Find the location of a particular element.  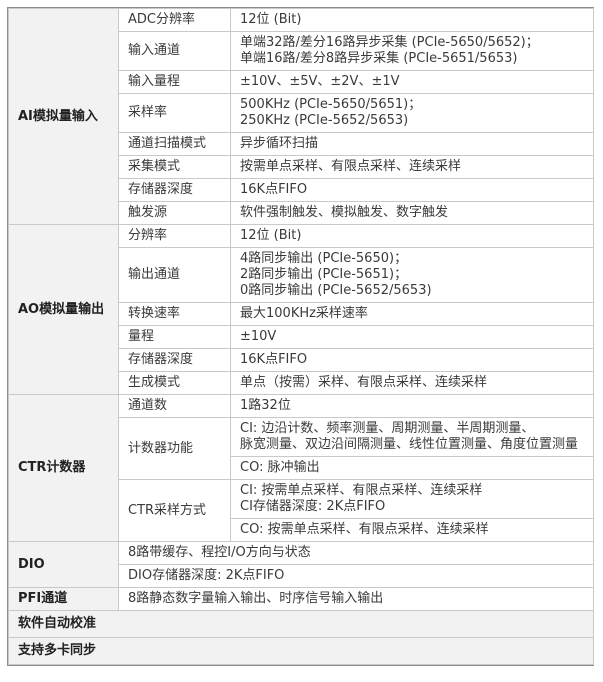

spec-name-cell: 通道数 is located at coordinates (174, 406).